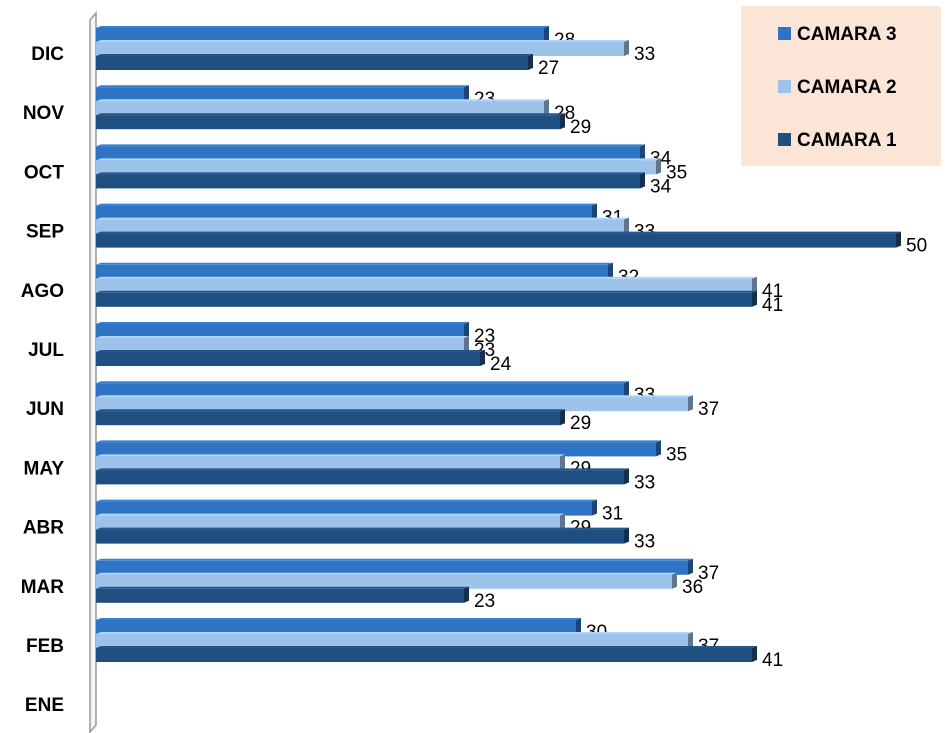 The image size is (949, 733). I want to click on data-label: 50, so click(916, 246).